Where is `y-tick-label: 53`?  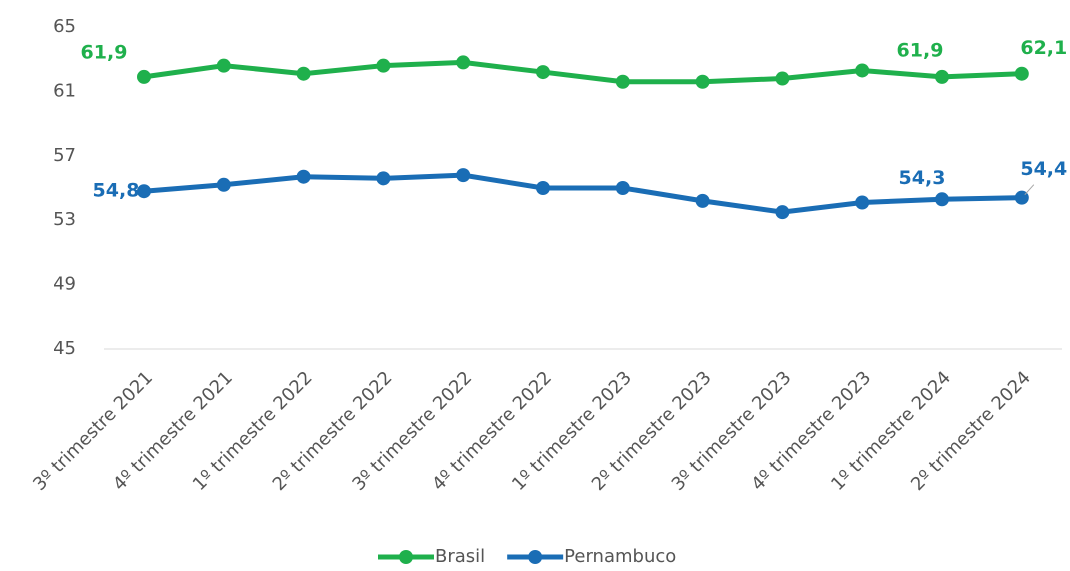
y-tick-label: 53 is located at coordinates (64, 219).